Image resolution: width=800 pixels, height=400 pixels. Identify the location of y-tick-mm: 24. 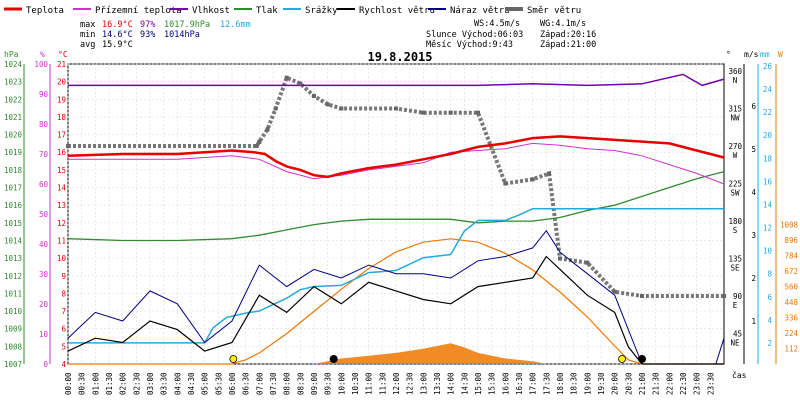
(768, 89).